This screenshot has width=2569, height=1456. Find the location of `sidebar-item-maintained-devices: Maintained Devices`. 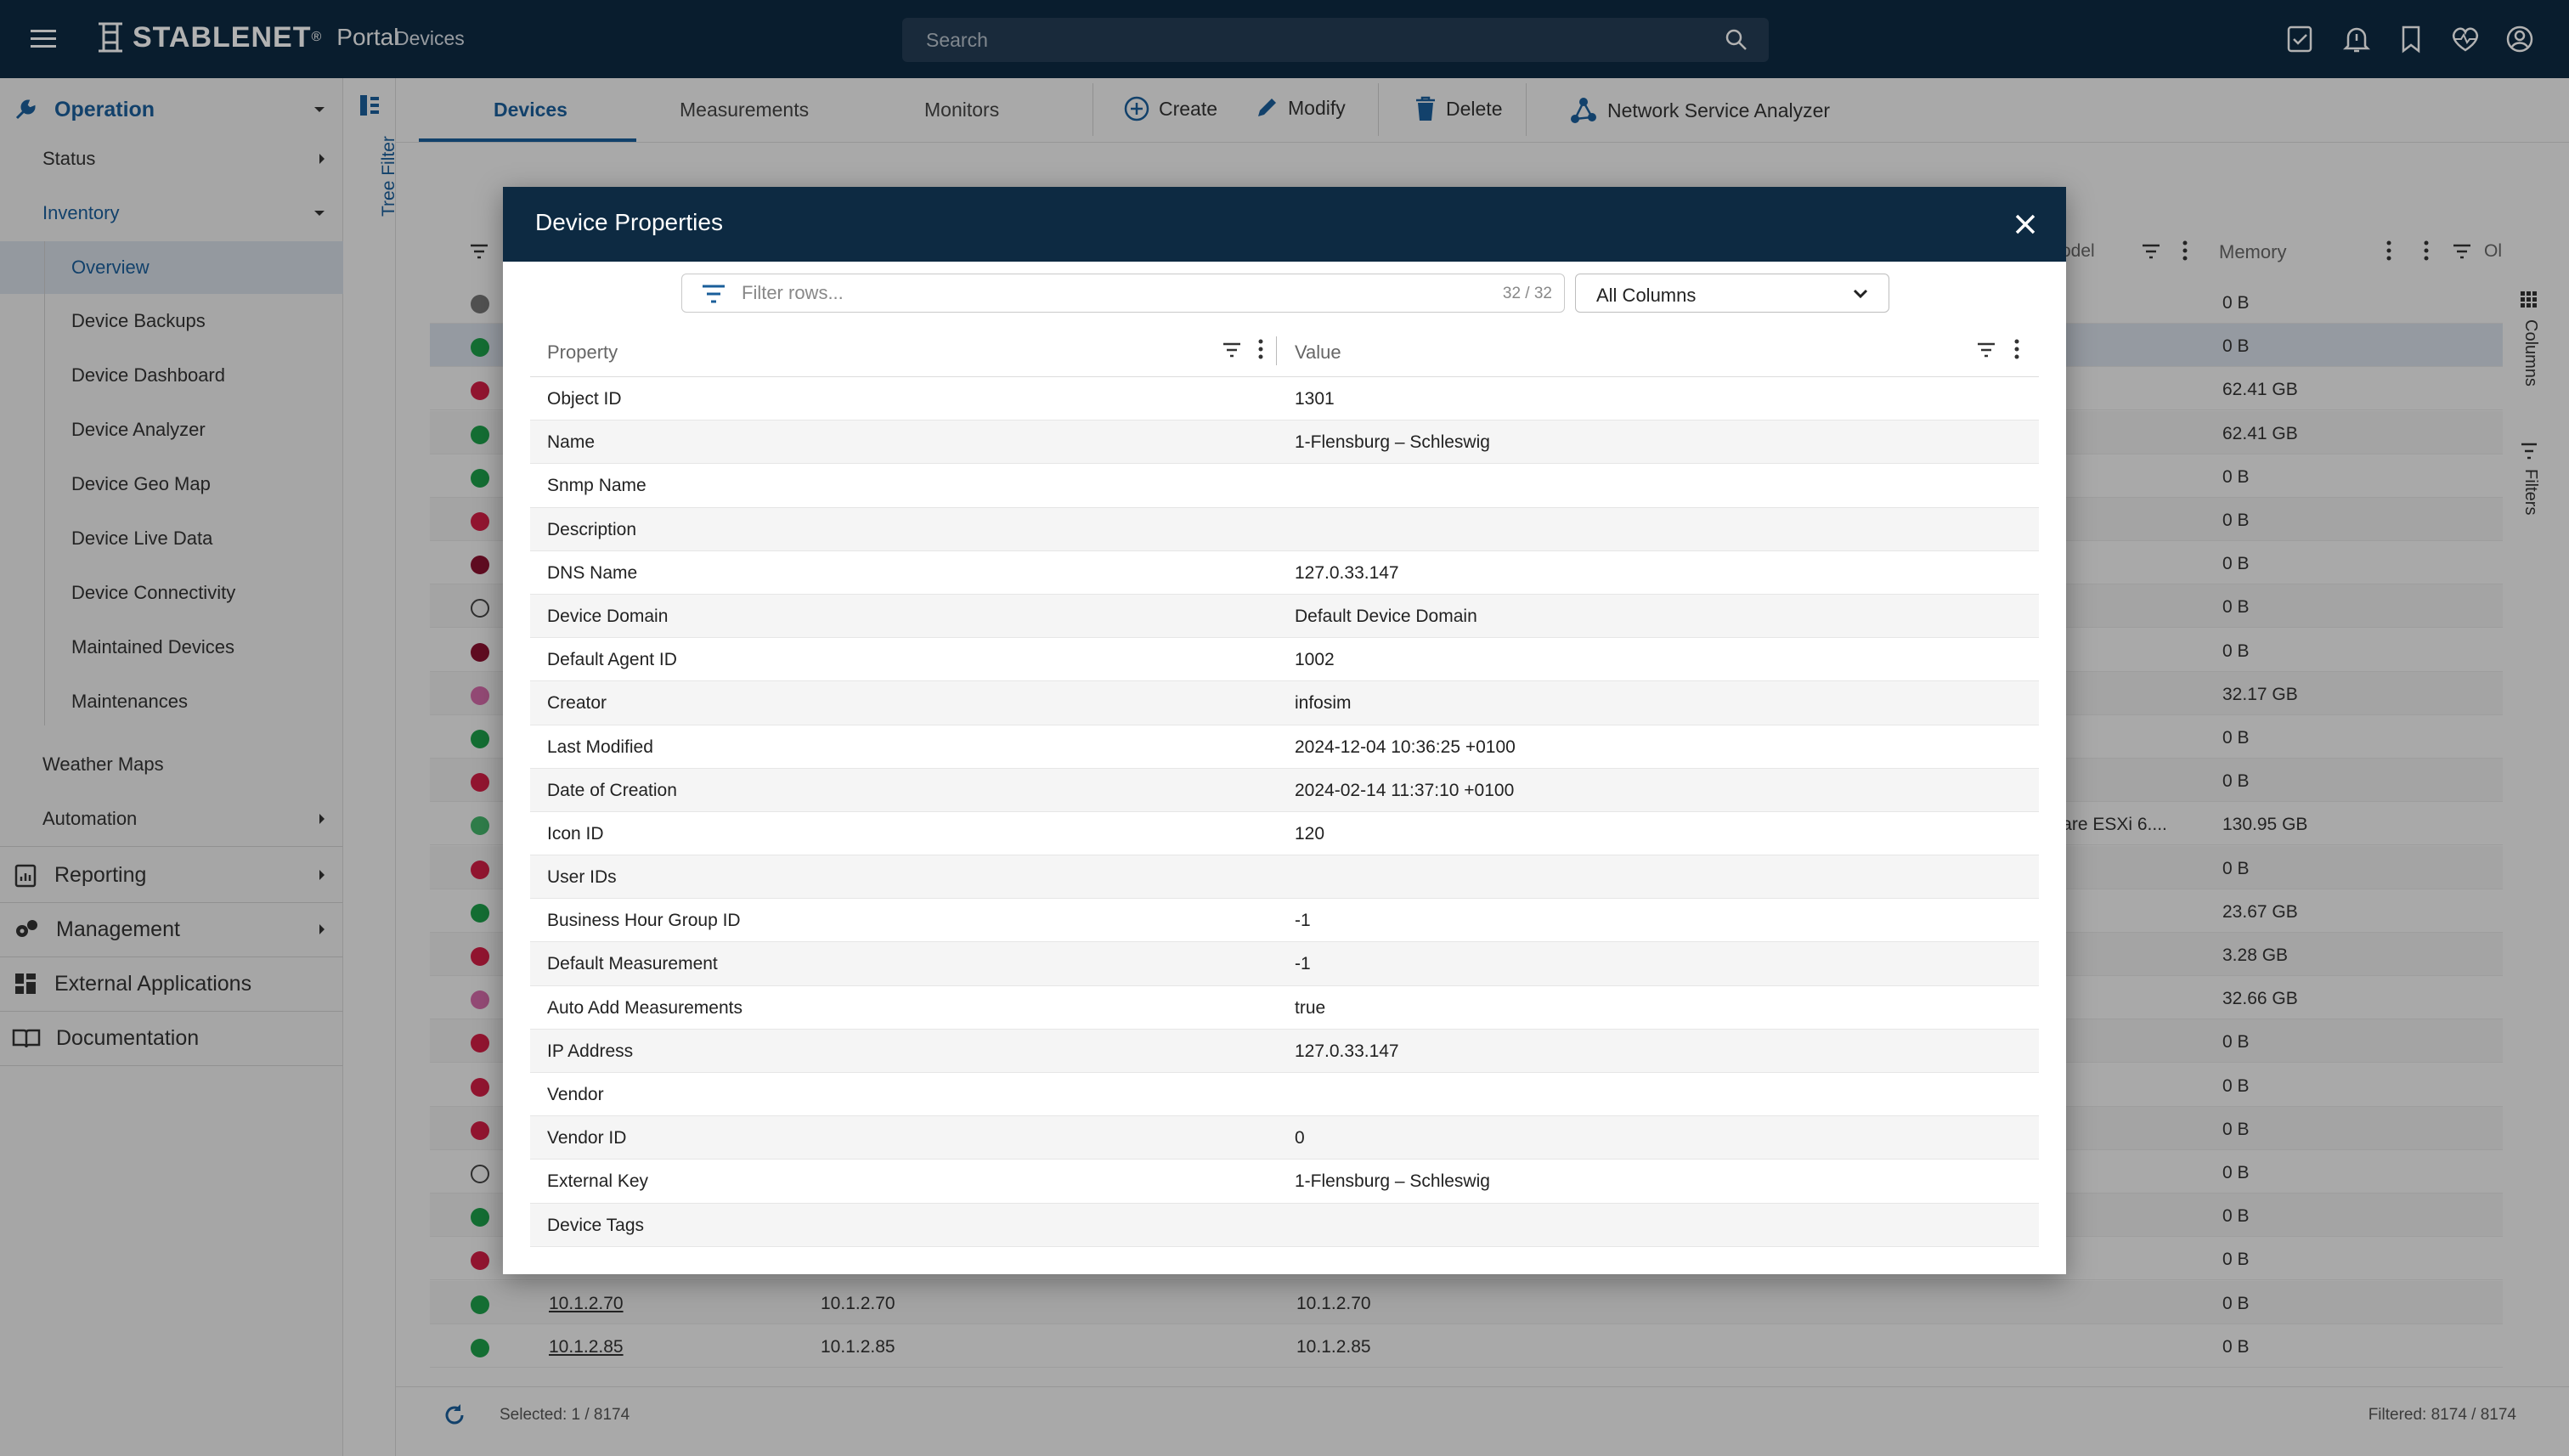

sidebar-item-maintained-devices: Maintained Devices is located at coordinates (172, 647).